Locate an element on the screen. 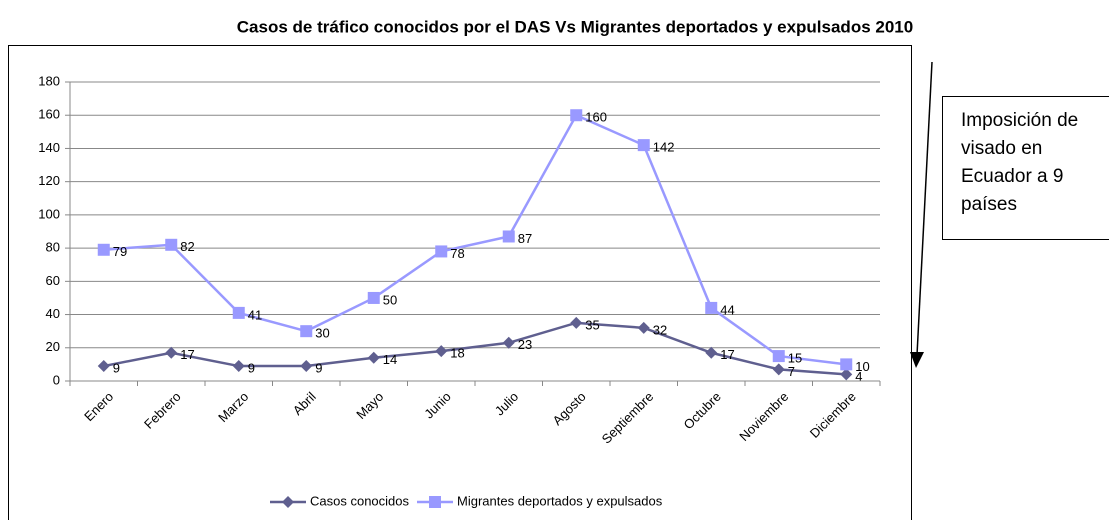  data-label: 142 is located at coordinates (664, 147).